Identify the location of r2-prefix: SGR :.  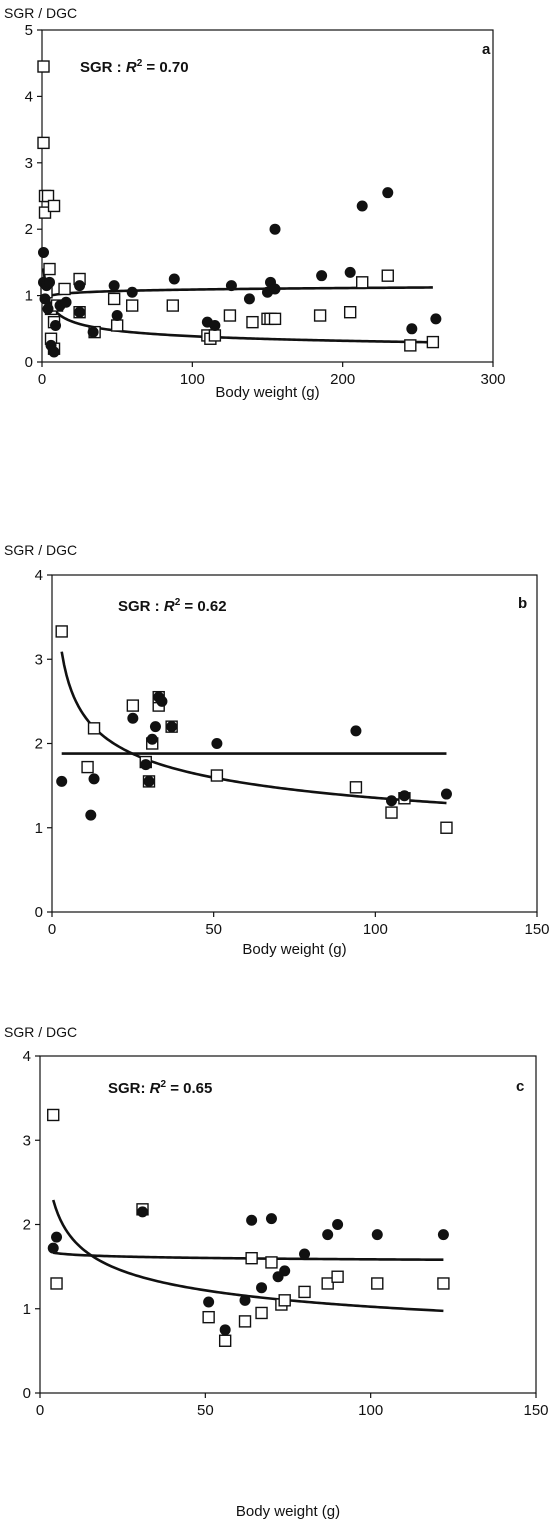
(103, 67).